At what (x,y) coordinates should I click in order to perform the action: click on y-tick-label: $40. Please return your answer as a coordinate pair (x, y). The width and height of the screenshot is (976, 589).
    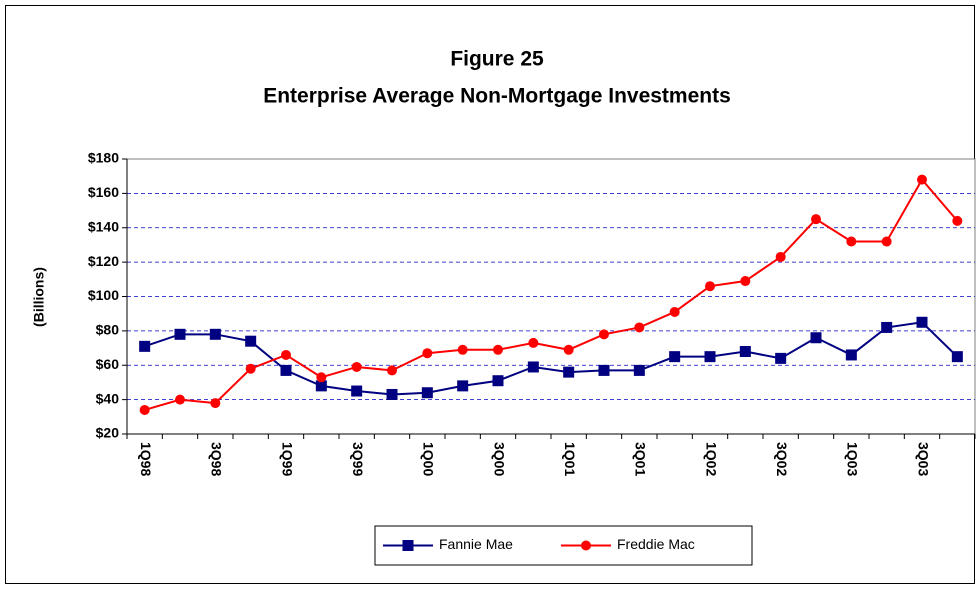
    Looking at the image, I should click on (108, 398).